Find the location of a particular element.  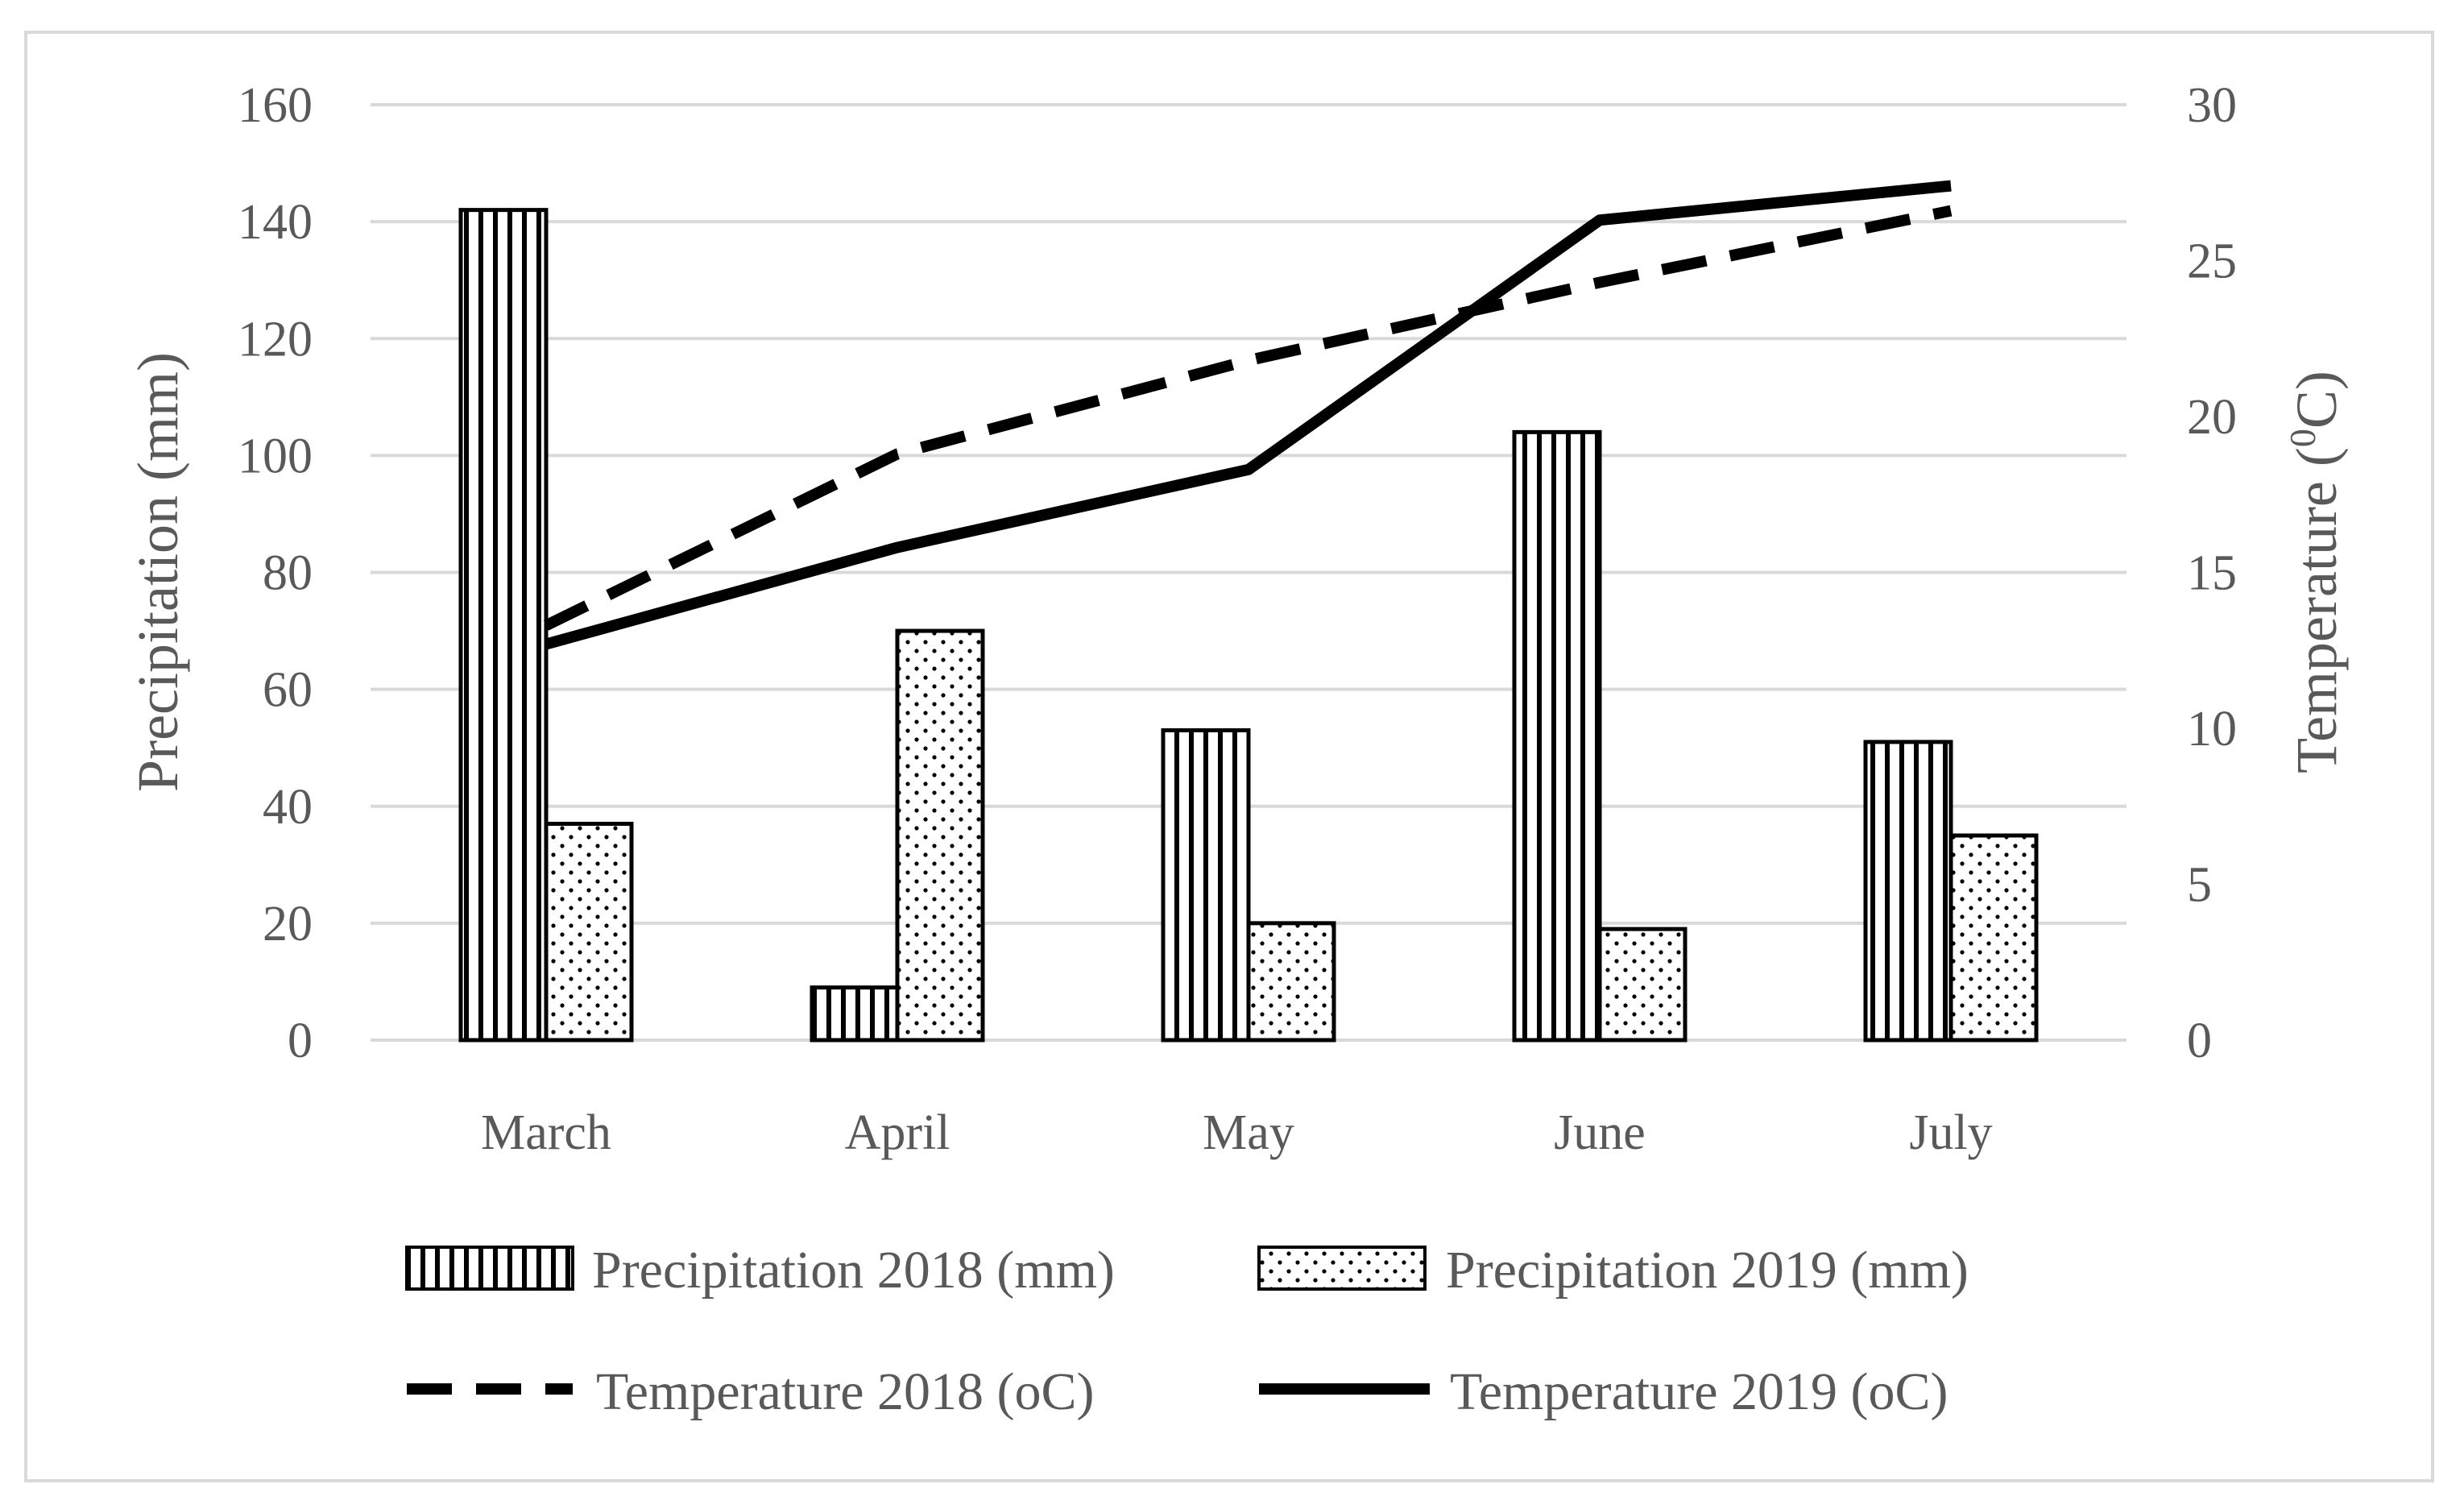

right-tick-label: 25 is located at coordinates (2212, 261).